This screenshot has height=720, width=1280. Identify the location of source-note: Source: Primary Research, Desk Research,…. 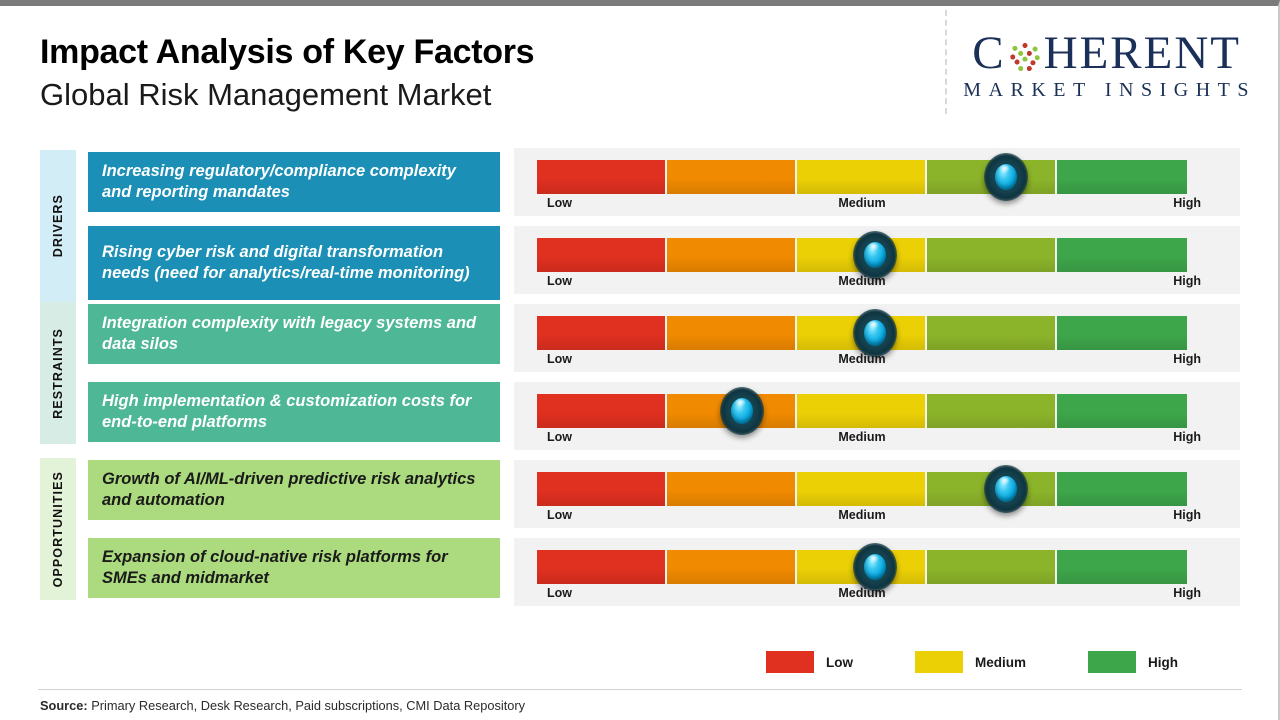
(282, 705).